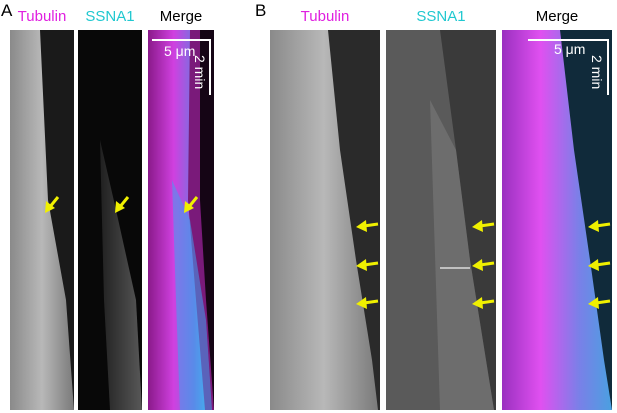 The height and width of the screenshot is (413, 617). Describe the element at coordinates (568, 67) in the screenshot. I see `scale-bar-b` at that location.